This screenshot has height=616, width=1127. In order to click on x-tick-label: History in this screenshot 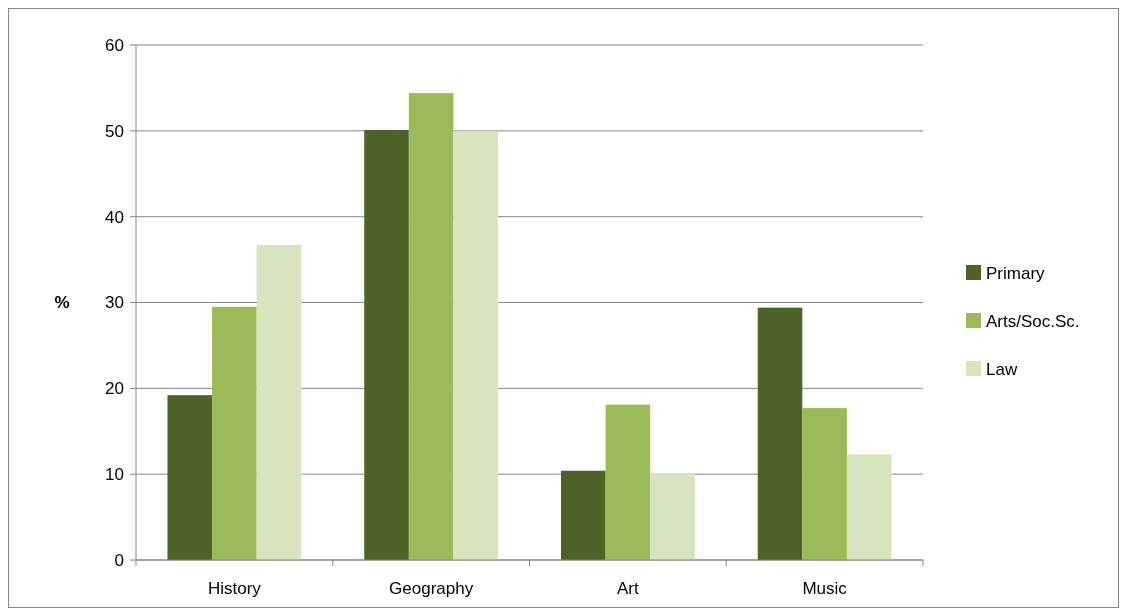, I will do `click(234, 588)`.